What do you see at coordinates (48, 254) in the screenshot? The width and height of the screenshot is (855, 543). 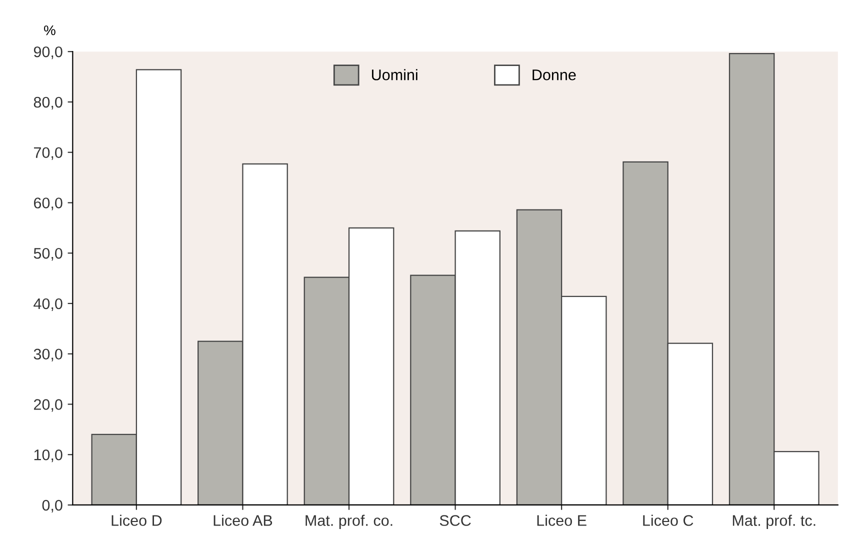 I see `y-tick-label: 50,0` at bounding box center [48, 254].